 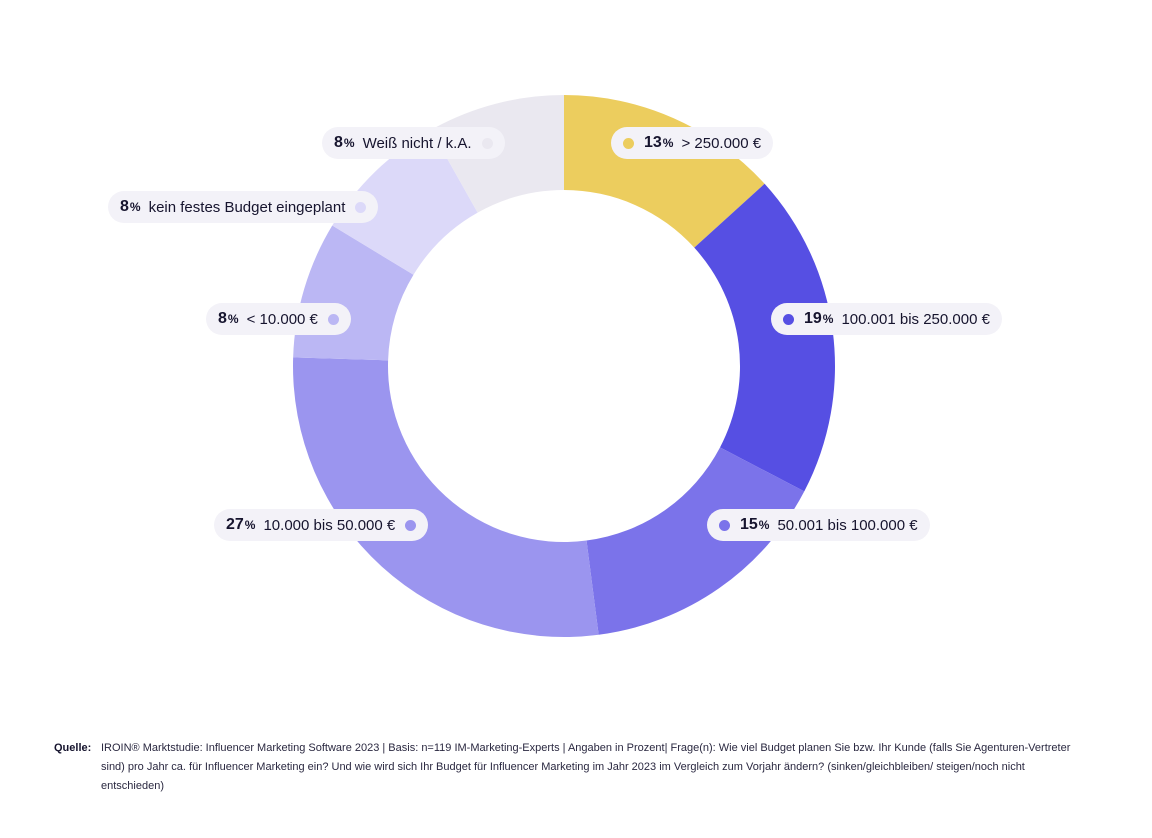 What do you see at coordinates (235, 524) in the screenshot?
I see `slice-percent: 27` at bounding box center [235, 524].